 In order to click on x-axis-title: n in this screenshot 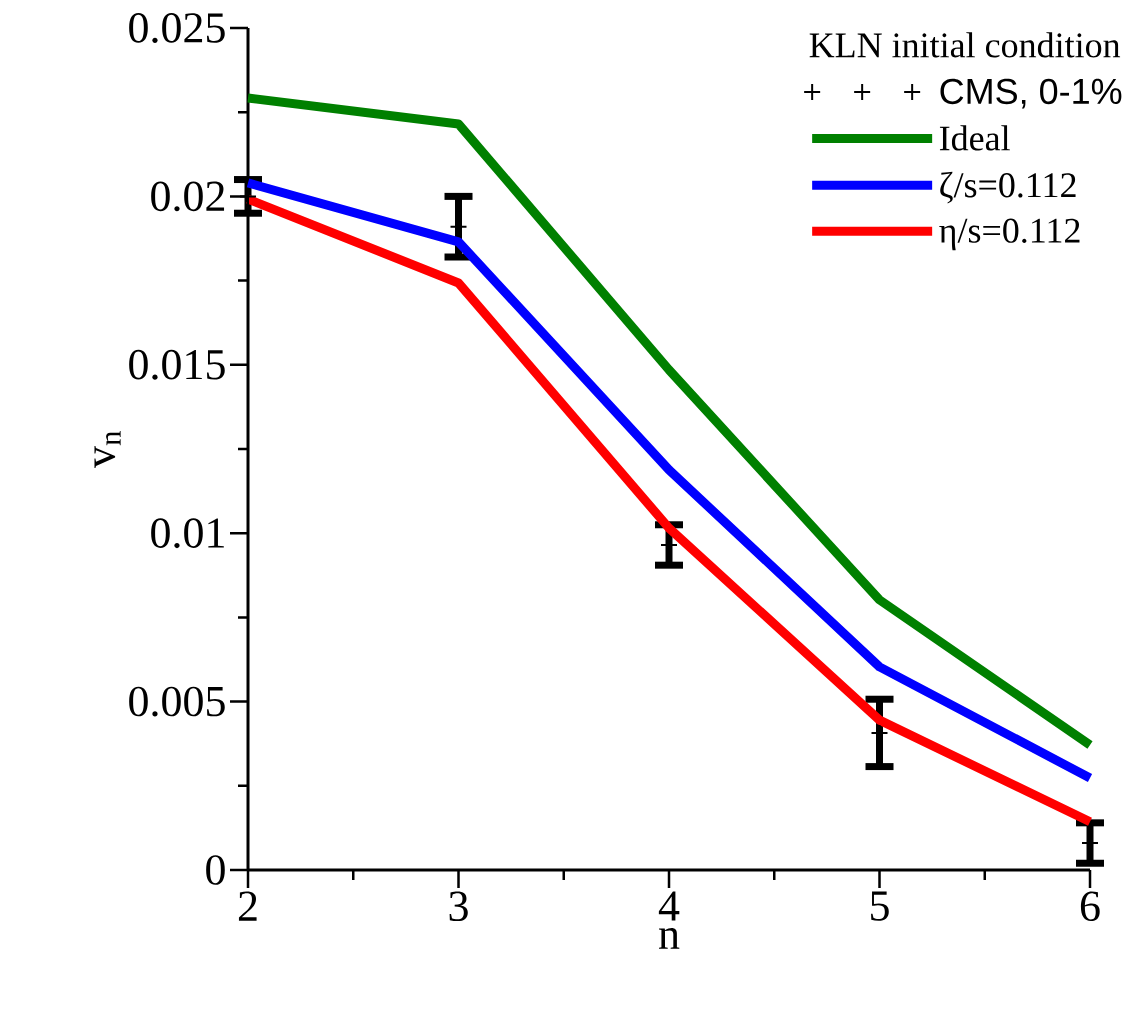, I will do `click(669, 938)`.